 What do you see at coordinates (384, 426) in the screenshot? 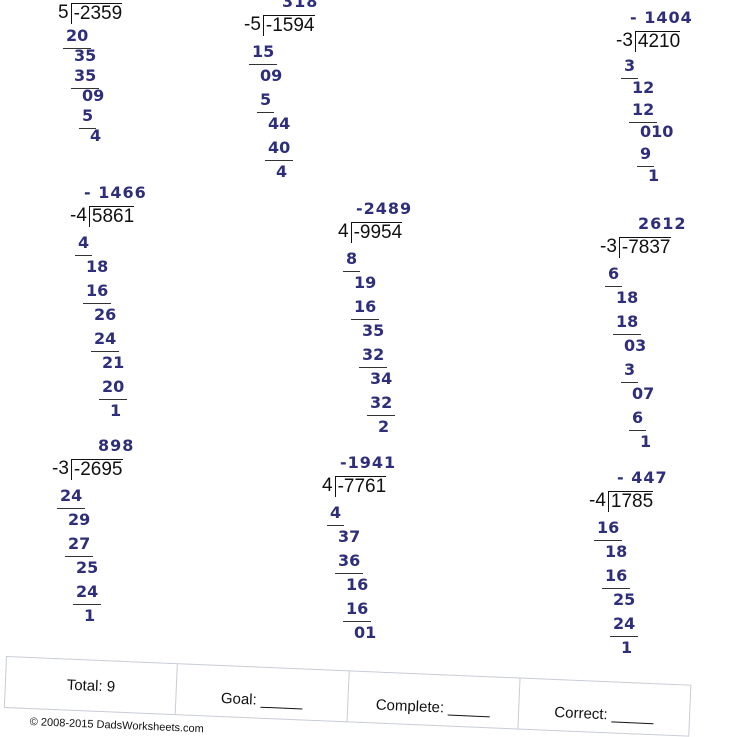
I see `work-step: 2` at bounding box center [384, 426].